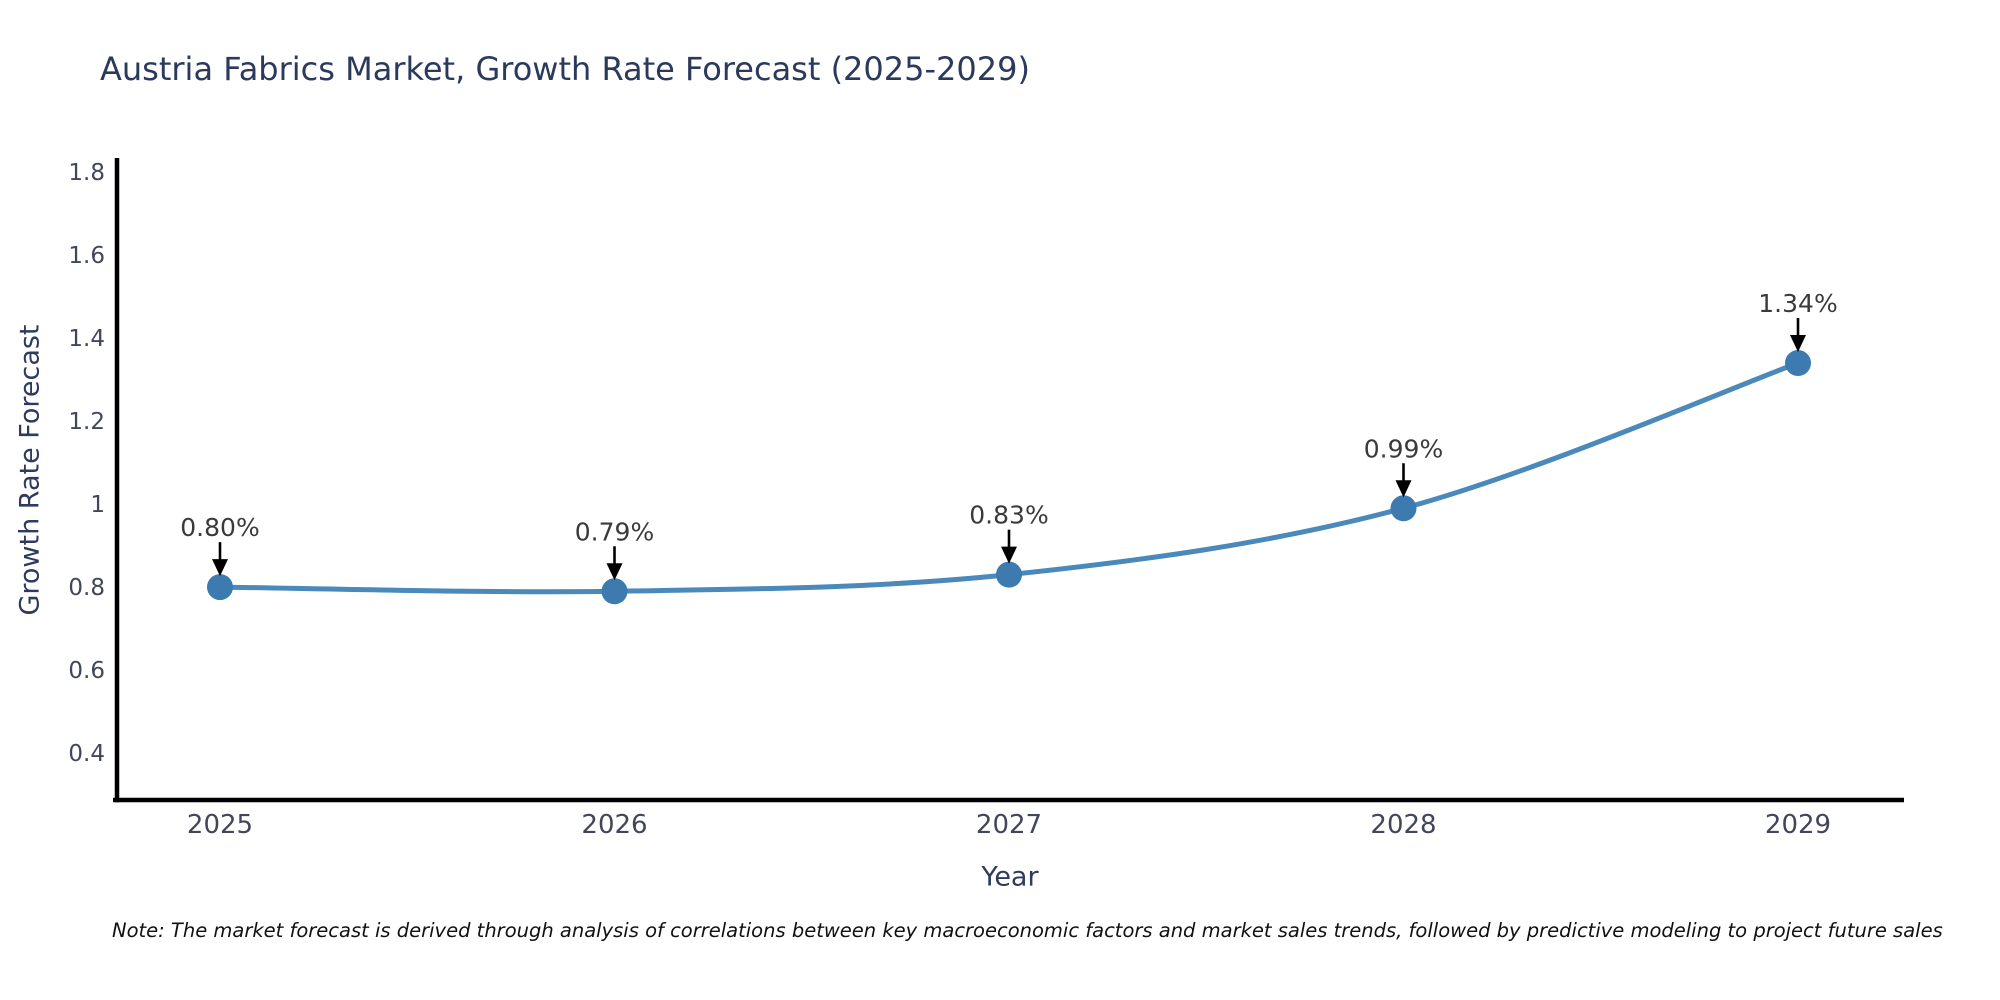 Image resolution: width=2000 pixels, height=1000 pixels. What do you see at coordinates (1797, 303) in the screenshot?
I see `annotation-label-2029: 1.34%` at bounding box center [1797, 303].